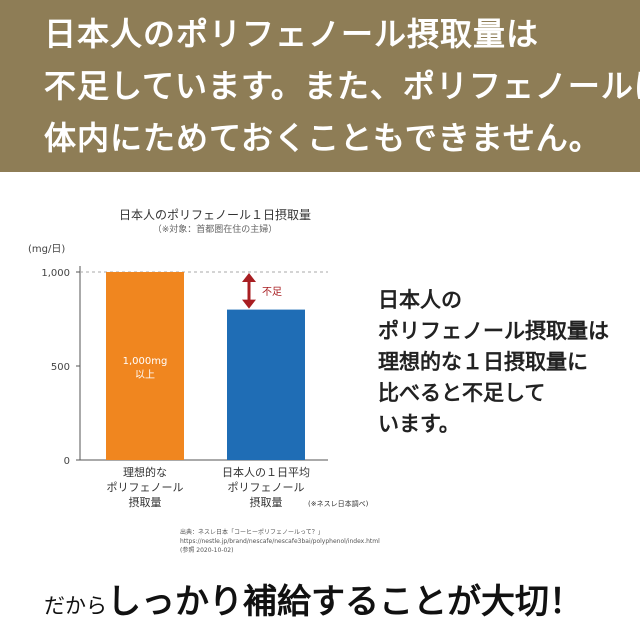 Image resolution: width=640 pixels, height=640 pixels. I want to click on x-tick-label: 日本人の１日平均, so click(266, 472).